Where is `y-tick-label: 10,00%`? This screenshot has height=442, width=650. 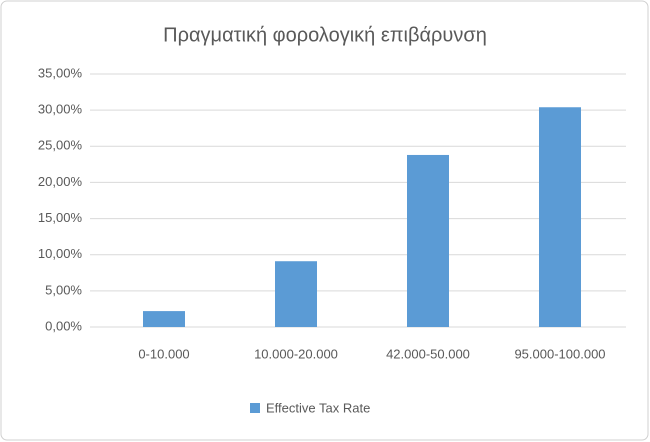 y-tick-label: 10,00% is located at coordinates (60, 253).